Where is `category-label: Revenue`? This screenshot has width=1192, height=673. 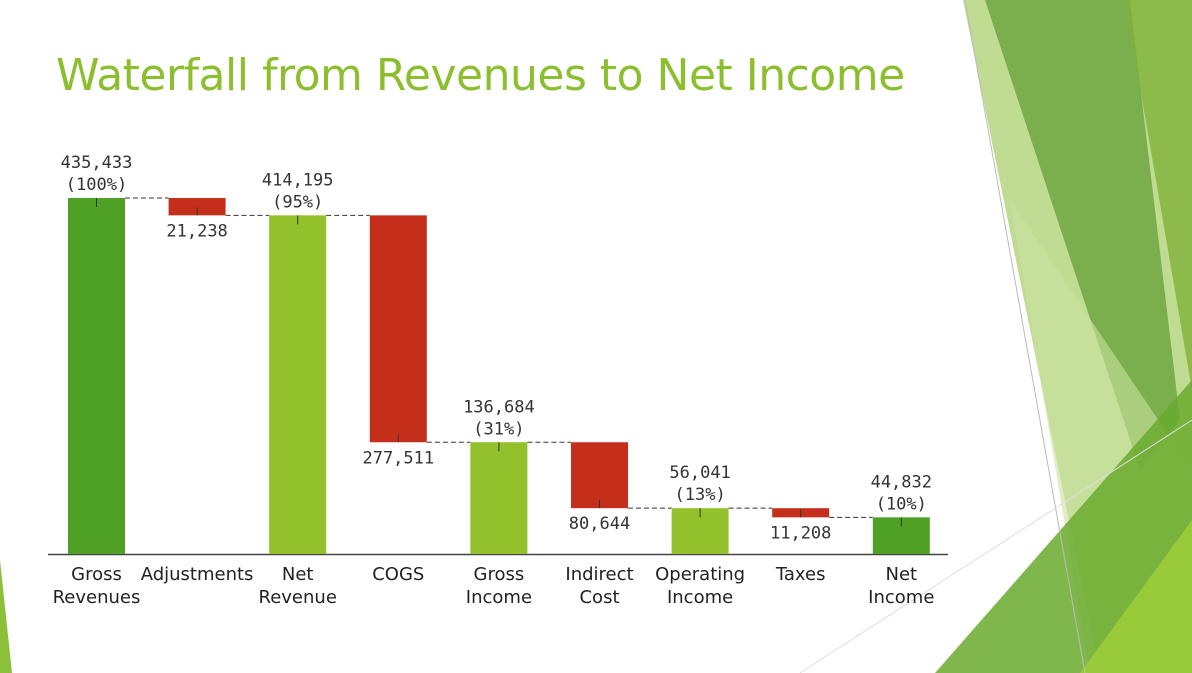 category-label: Revenue is located at coordinates (298, 597).